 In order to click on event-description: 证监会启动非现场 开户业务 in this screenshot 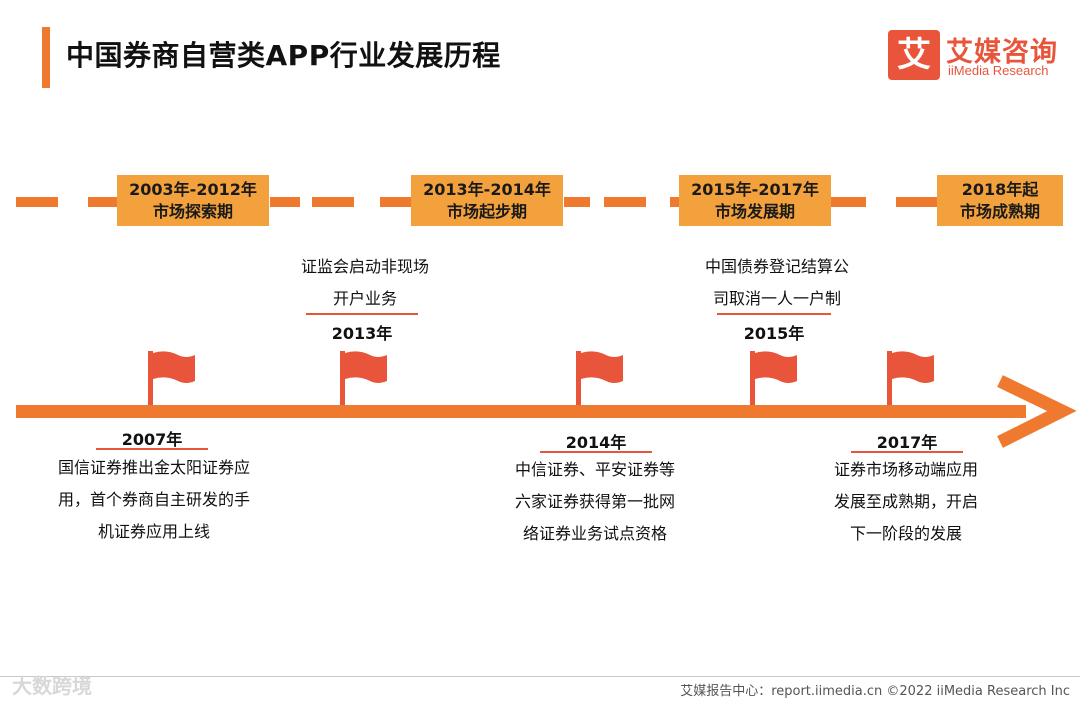, I will do `click(365, 283)`.